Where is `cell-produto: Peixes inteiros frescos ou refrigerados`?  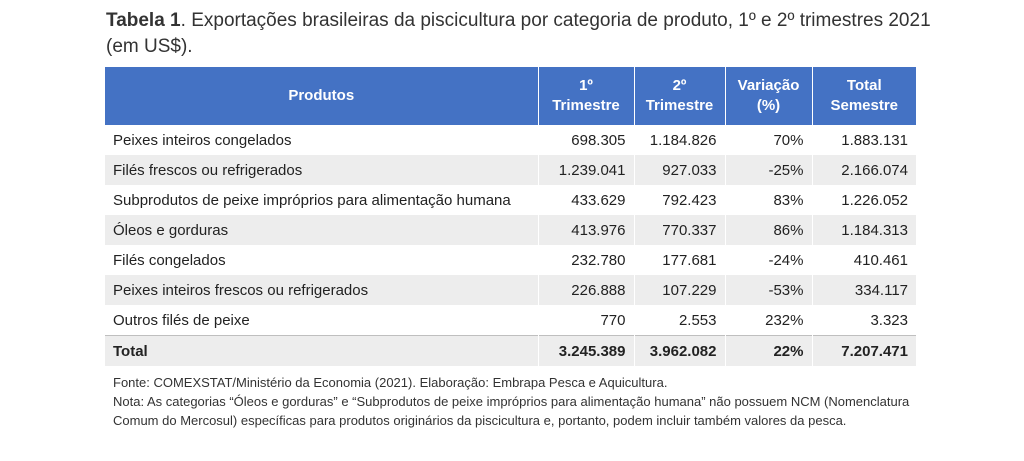 cell-produto: Peixes inteiros frescos ou refrigerados is located at coordinates (322, 290).